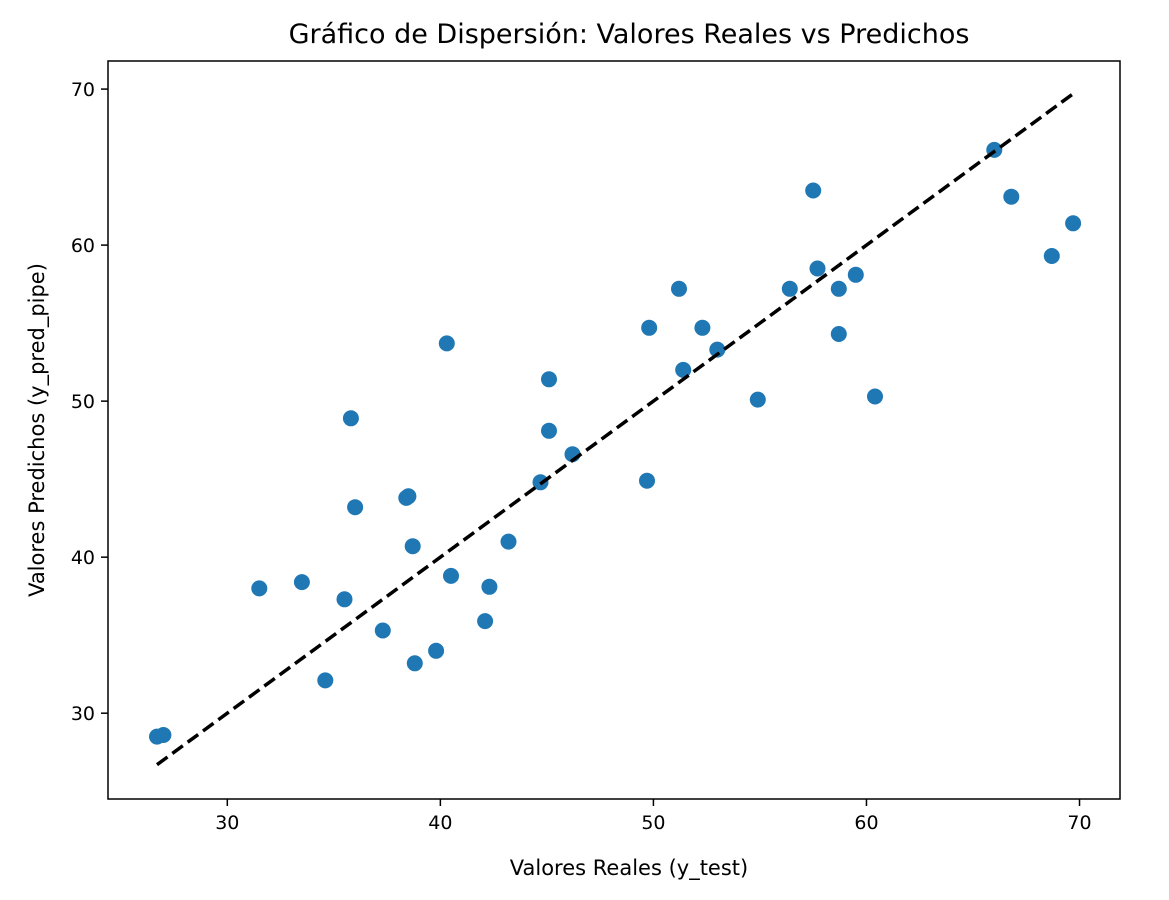 The width and height of the screenshot is (1169, 900). I want to click on x-tick-label: 70, so click(1079, 823).